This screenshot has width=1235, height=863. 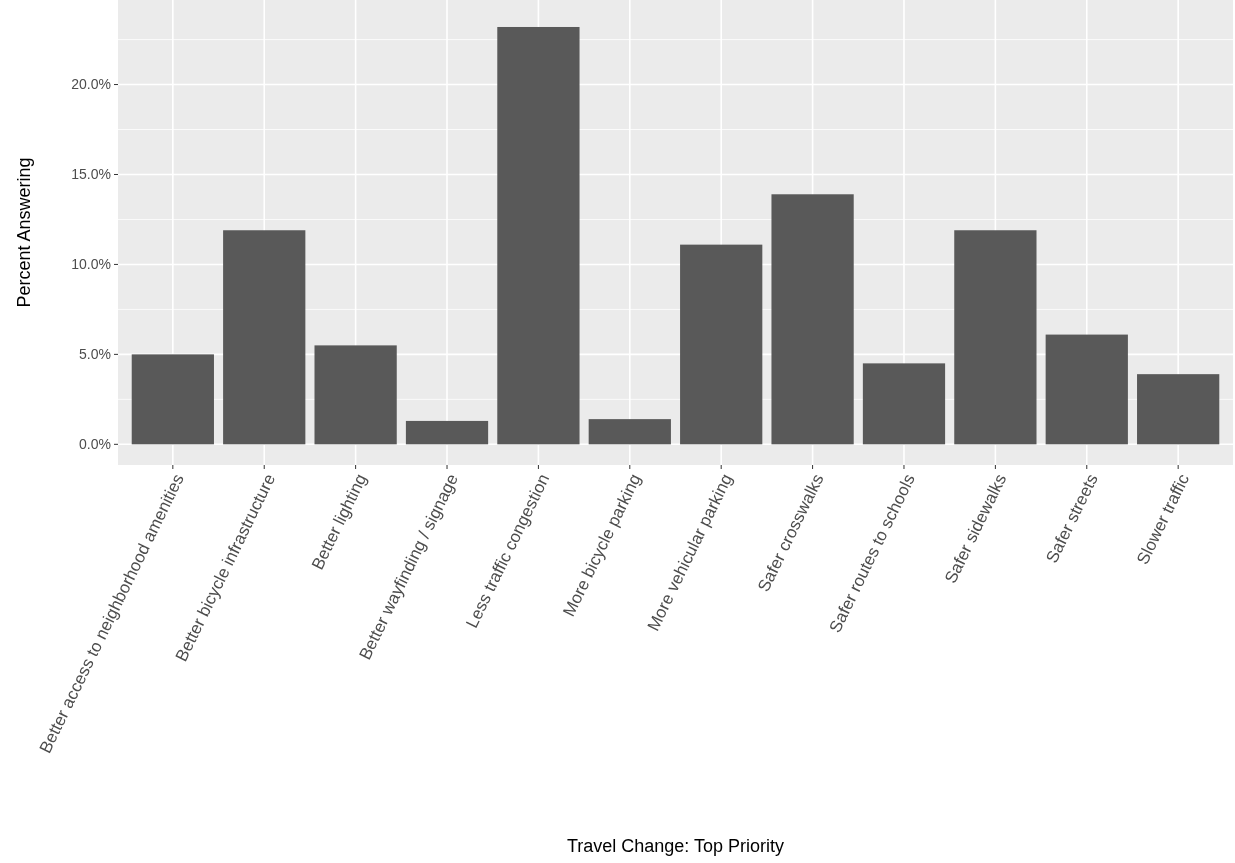 I want to click on y-tick-label: 10.0%, so click(x=91, y=264).